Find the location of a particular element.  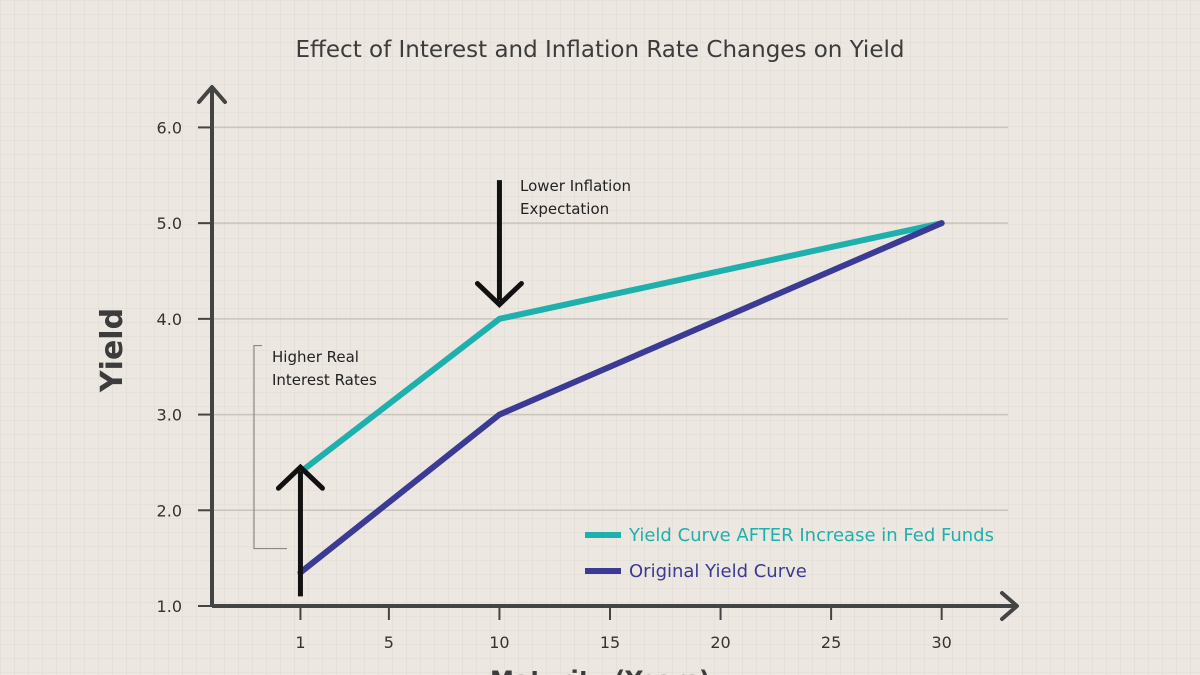

down-arrow-head is located at coordinates (499, 294).